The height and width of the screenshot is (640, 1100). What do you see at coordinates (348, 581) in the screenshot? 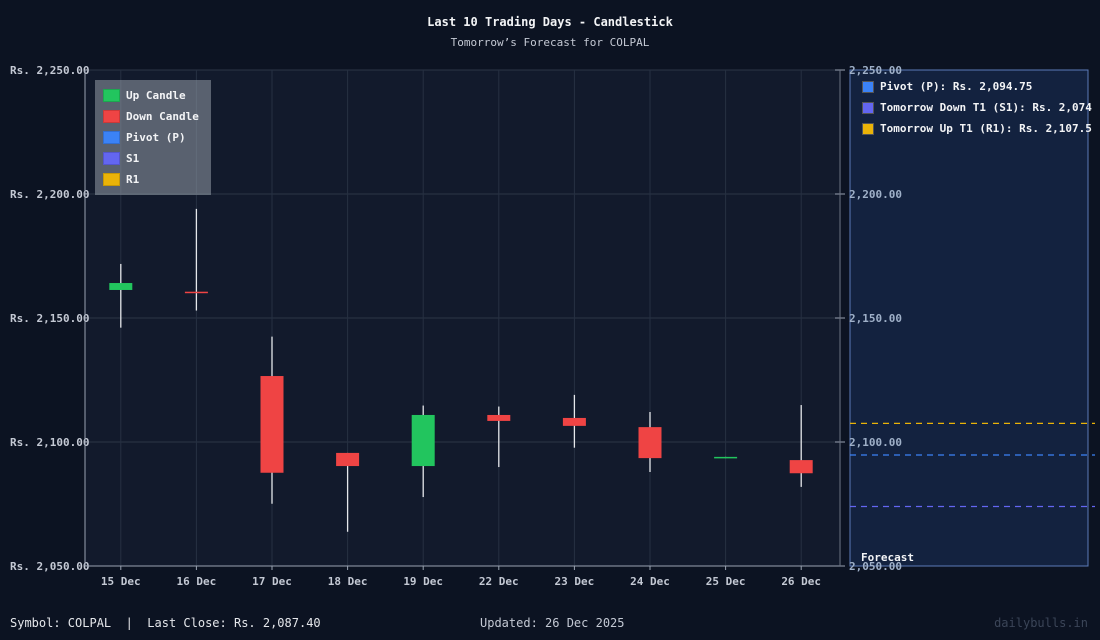
I see `x-tick-label: 18 Dec` at bounding box center [348, 581].